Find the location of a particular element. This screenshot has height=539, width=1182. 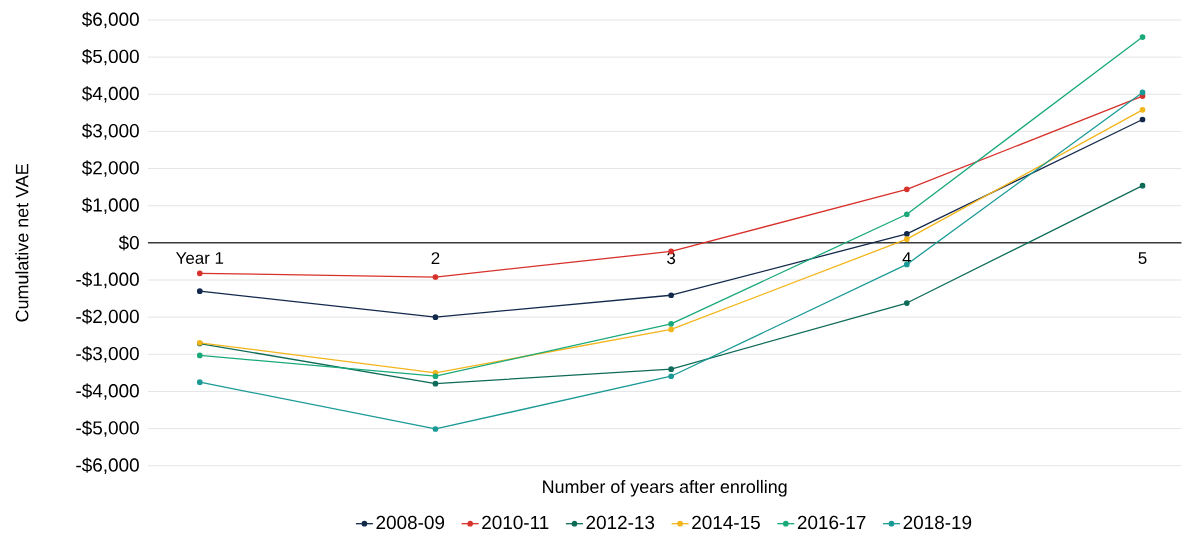

y-tick-label: -$1,000 is located at coordinates (107, 280).